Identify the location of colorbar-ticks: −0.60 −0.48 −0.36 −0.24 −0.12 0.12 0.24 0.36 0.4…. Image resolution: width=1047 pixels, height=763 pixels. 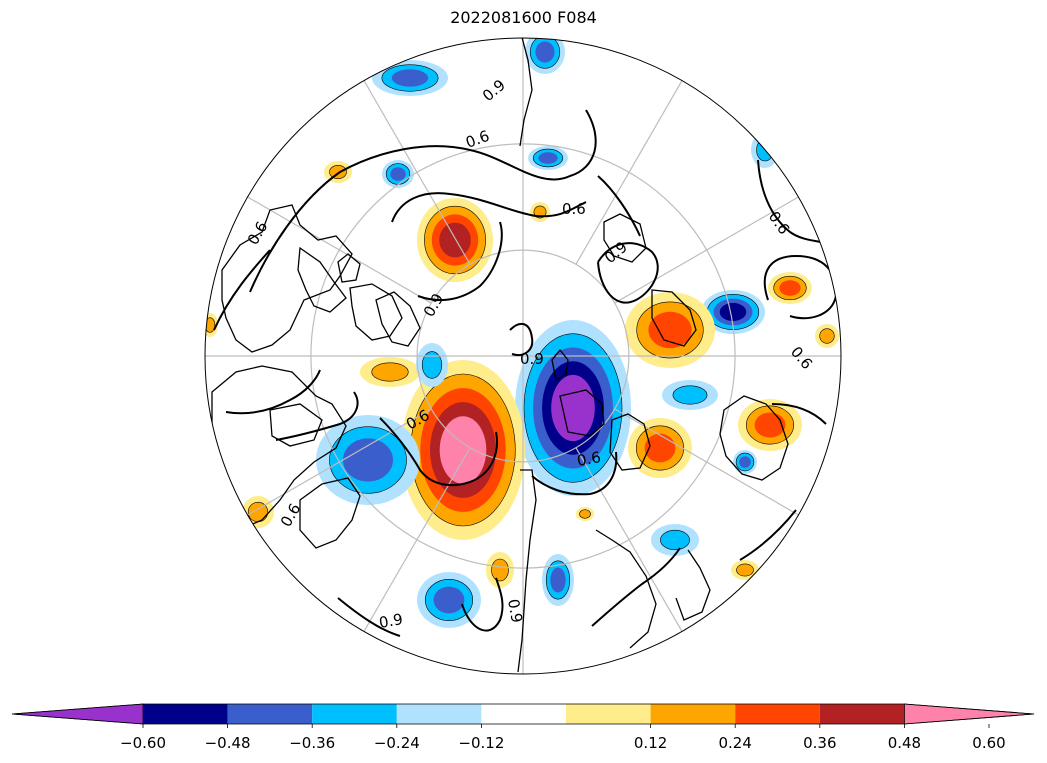
(563, 738).